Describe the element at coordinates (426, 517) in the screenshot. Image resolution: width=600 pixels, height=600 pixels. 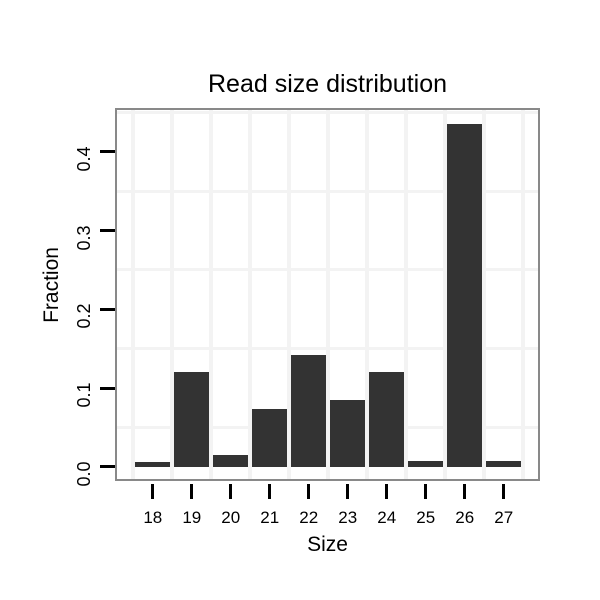
I see `x-tick-label: 25` at that location.